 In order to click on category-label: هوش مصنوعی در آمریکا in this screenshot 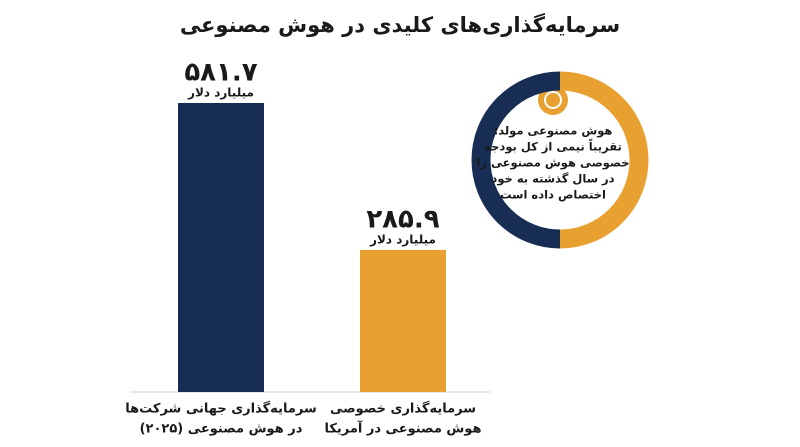, I will do `click(402, 428)`.